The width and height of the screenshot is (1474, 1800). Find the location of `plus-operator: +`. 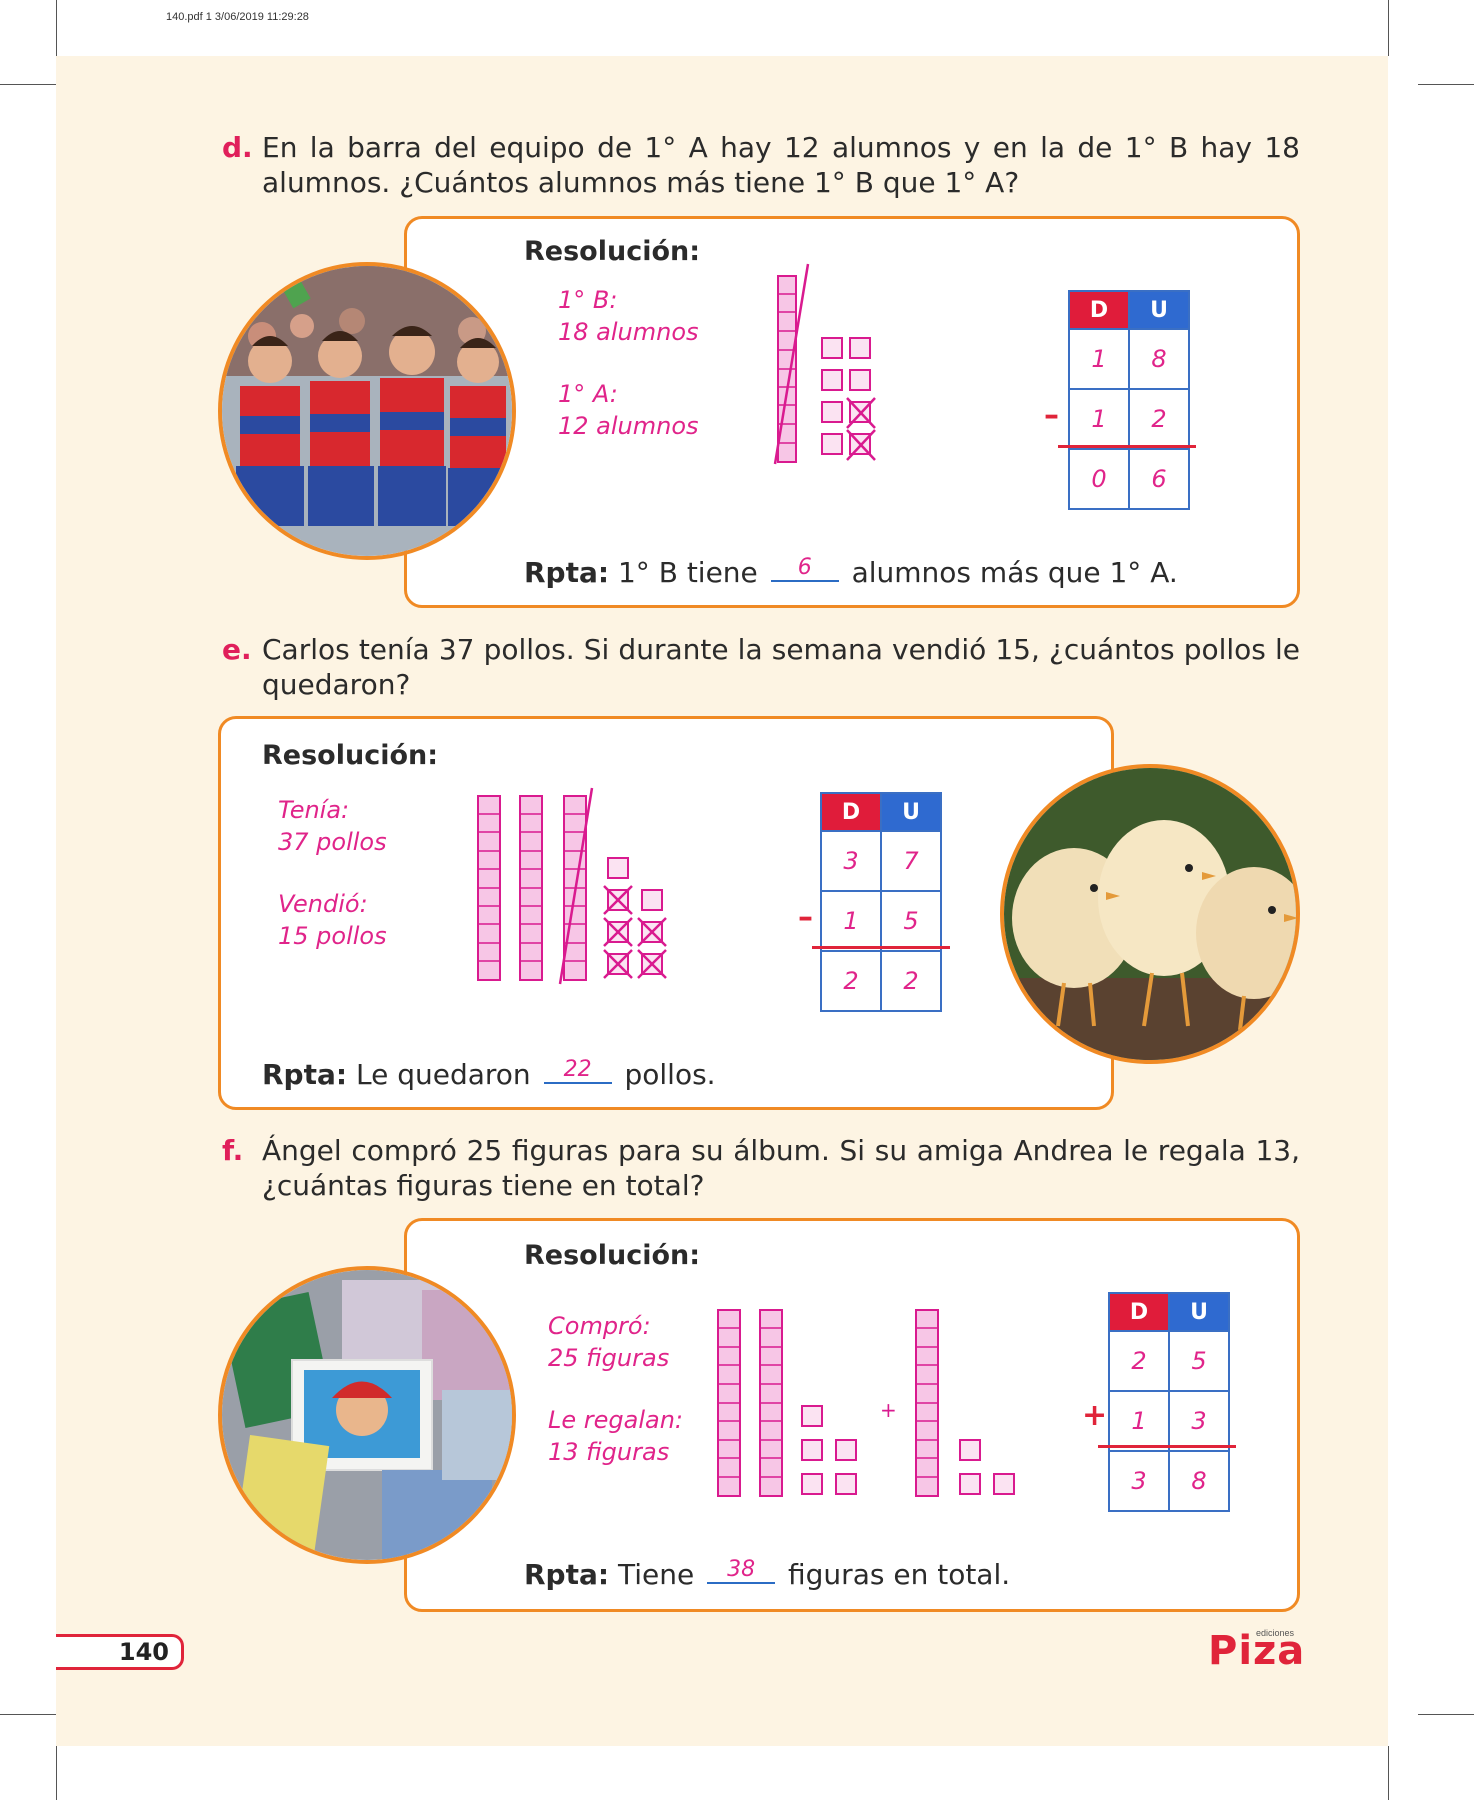

plus-operator: + is located at coordinates (1095, 1415).